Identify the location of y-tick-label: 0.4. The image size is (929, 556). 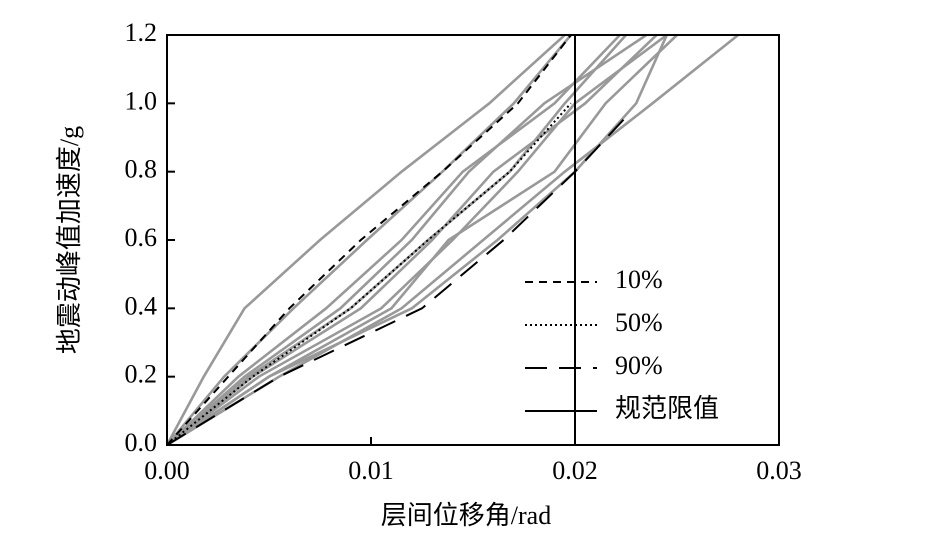
(141, 305).